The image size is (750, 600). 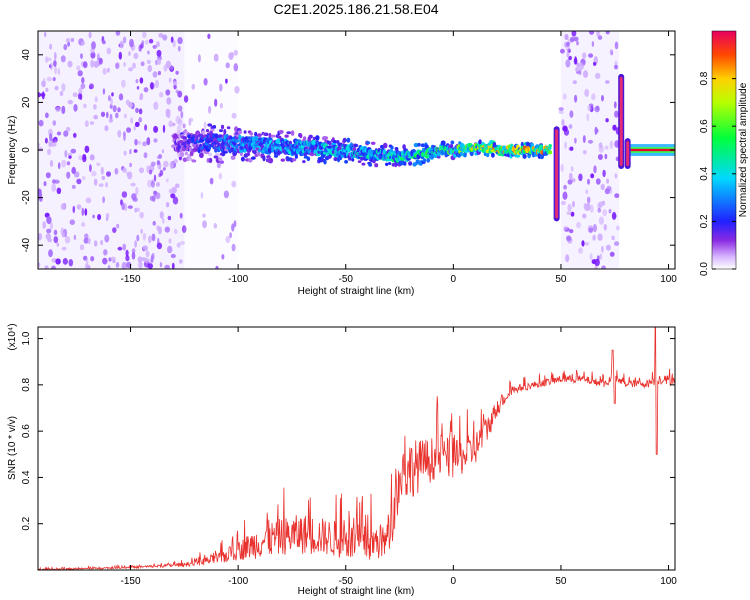 What do you see at coordinates (561, 279) in the screenshot?
I see `spectrogram-xtick-label: 50` at bounding box center [561, 279].